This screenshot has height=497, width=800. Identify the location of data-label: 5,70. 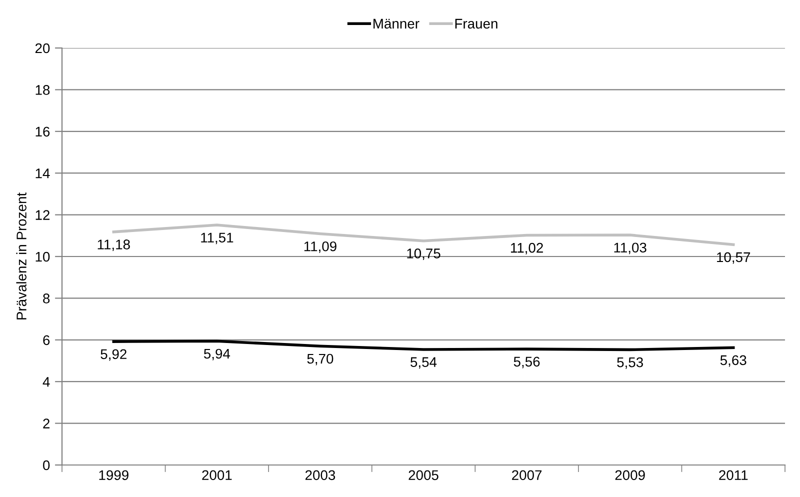
(320, 360).